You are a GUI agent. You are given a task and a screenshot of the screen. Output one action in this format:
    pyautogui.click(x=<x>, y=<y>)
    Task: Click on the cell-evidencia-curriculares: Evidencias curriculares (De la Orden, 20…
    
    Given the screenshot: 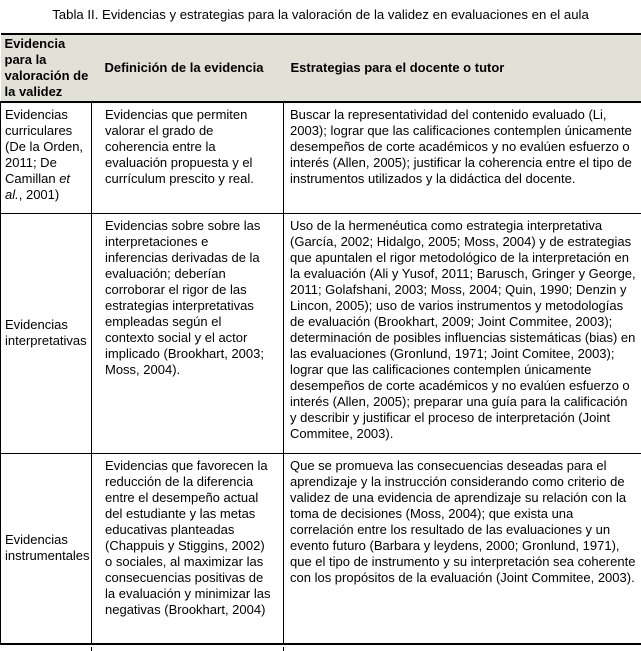 What is the action you would take?
    pyautogui.click(x=46, y=157)
    